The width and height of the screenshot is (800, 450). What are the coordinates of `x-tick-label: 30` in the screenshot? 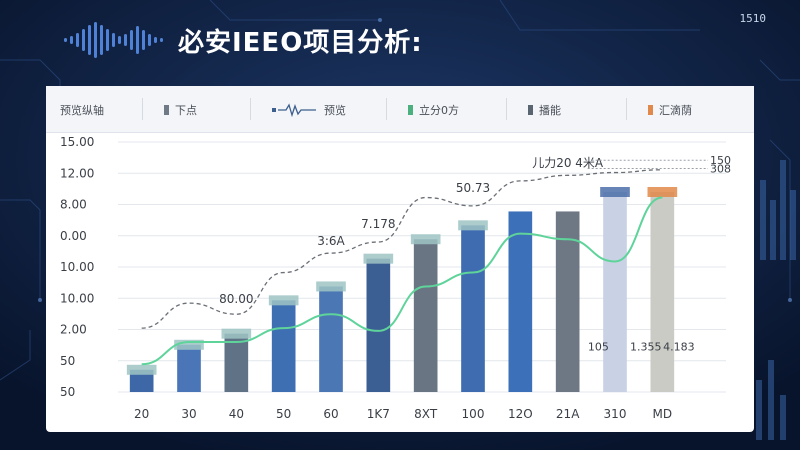 It's located at (188, 414).